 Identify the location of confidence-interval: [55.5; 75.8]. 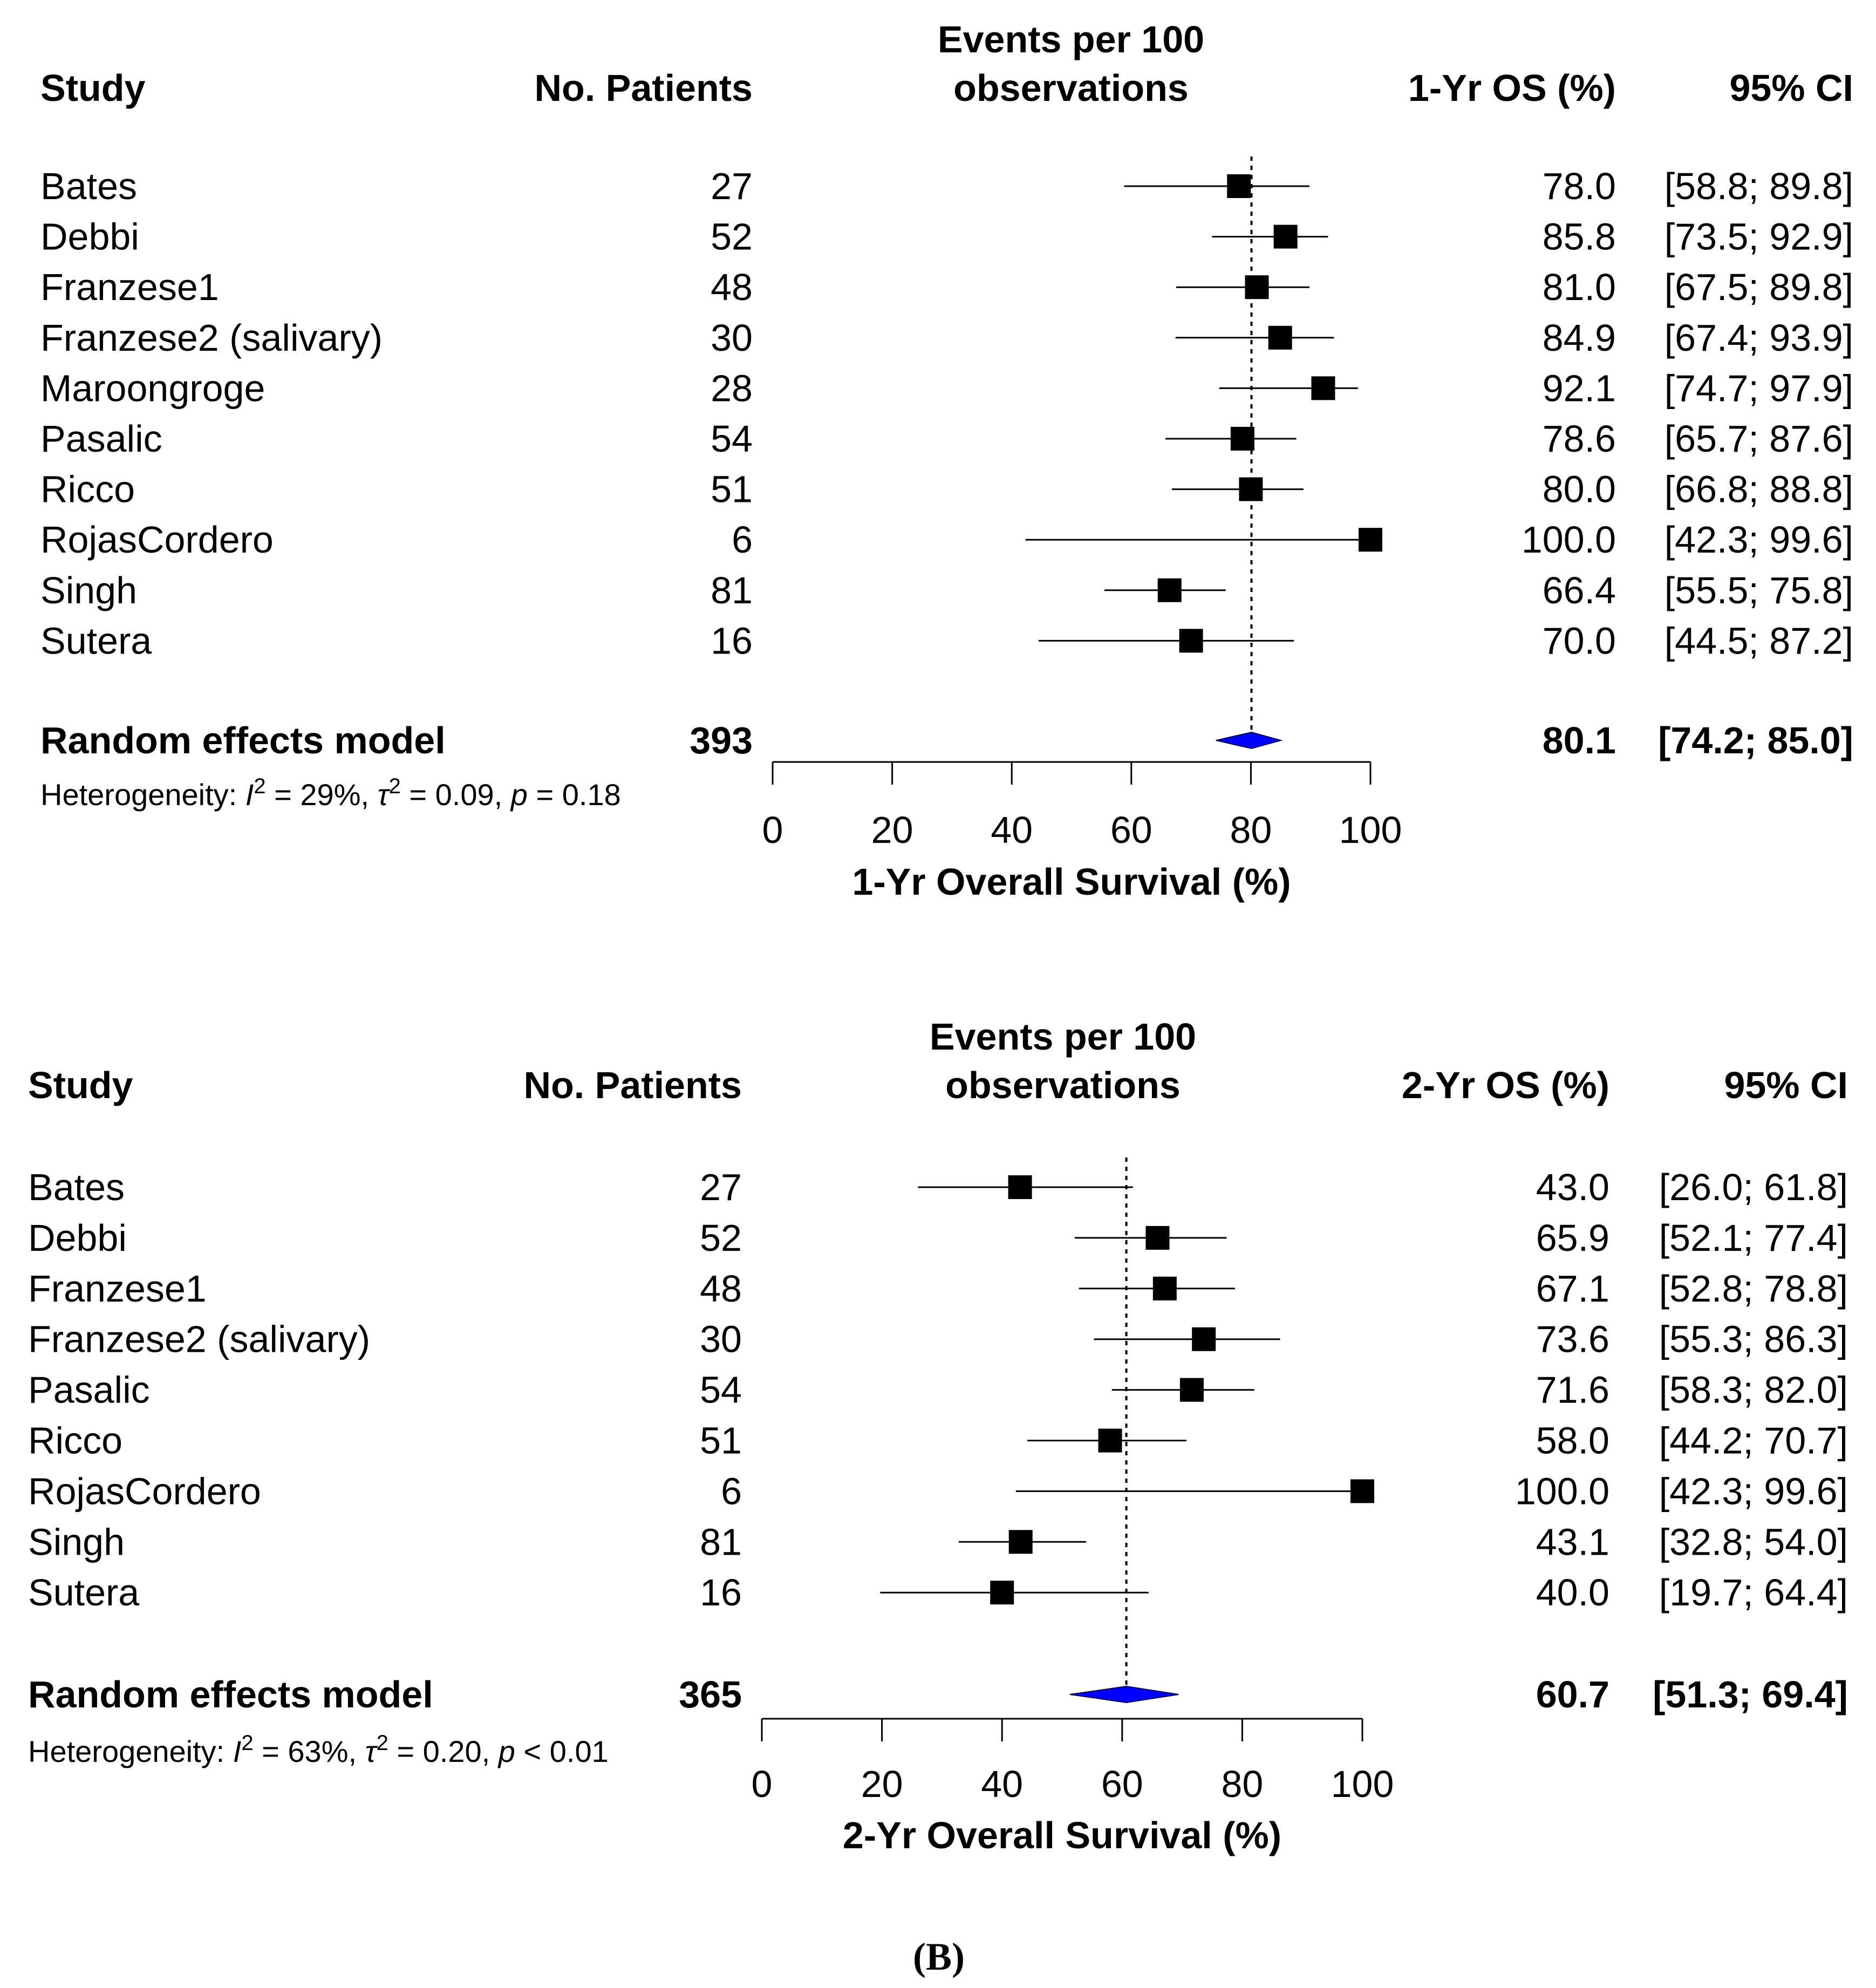
(1758, 590).